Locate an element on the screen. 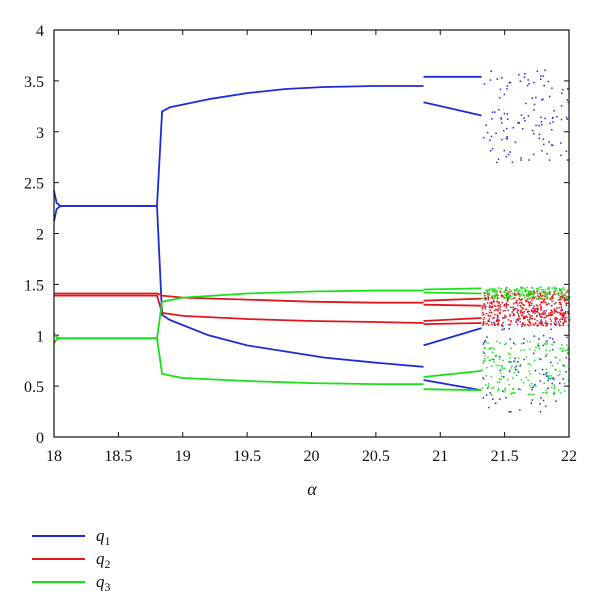 The image size is (600, 616). y-tick-label: 2 is located at coordinates (40, 235).